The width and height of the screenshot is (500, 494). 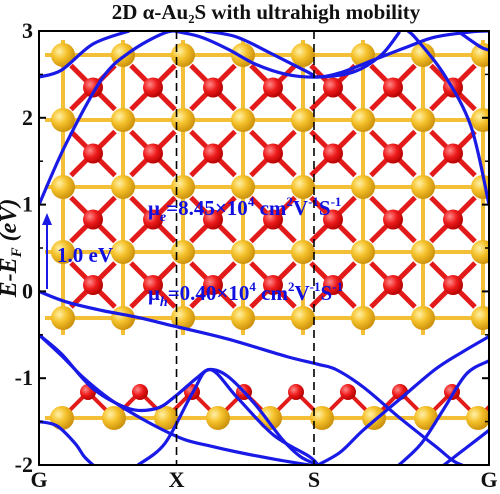 I want to click on hole-mobility-label: μh=0.40×104 cm2V-1S-1, so click(x=245, y=294).